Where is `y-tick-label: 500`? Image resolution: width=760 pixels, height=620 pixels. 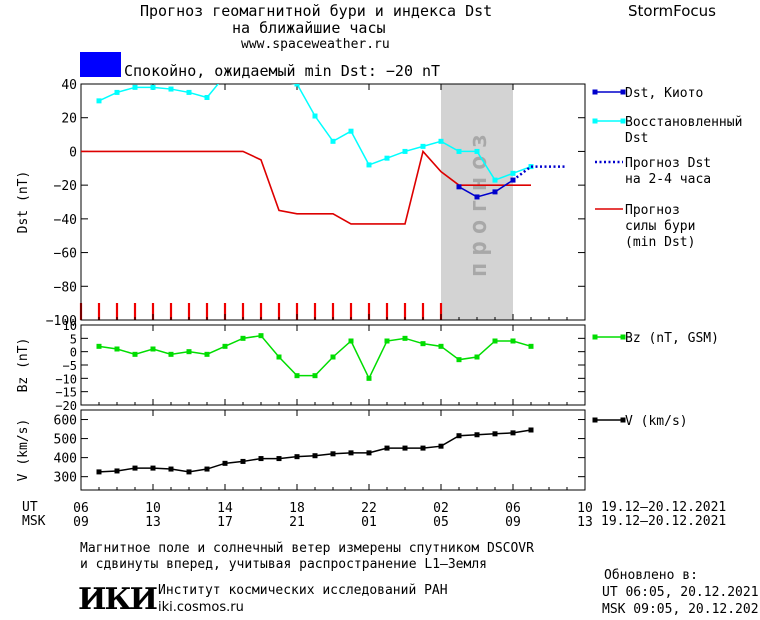 y-tick-label: 500 is located at coordinates (65, 440).